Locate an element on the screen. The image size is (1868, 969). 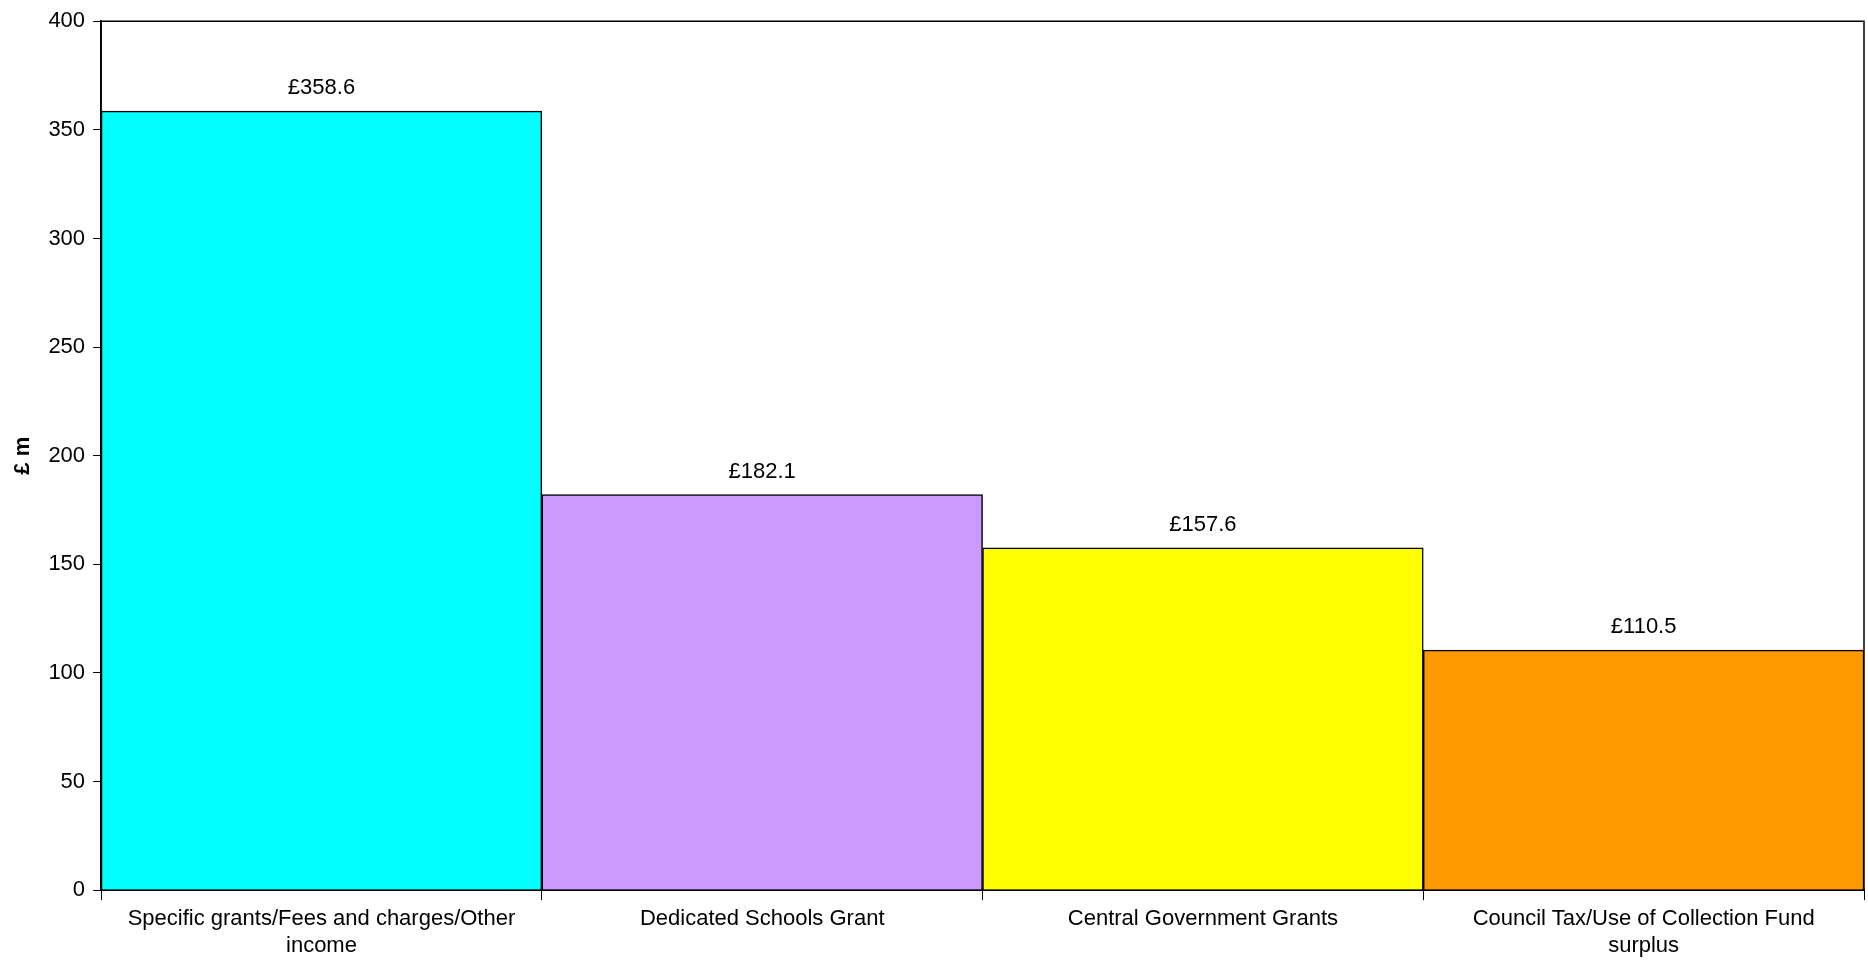
x-tick-label: Specific grants/Fees and charges/Other income is located at coordinates (321, 931).